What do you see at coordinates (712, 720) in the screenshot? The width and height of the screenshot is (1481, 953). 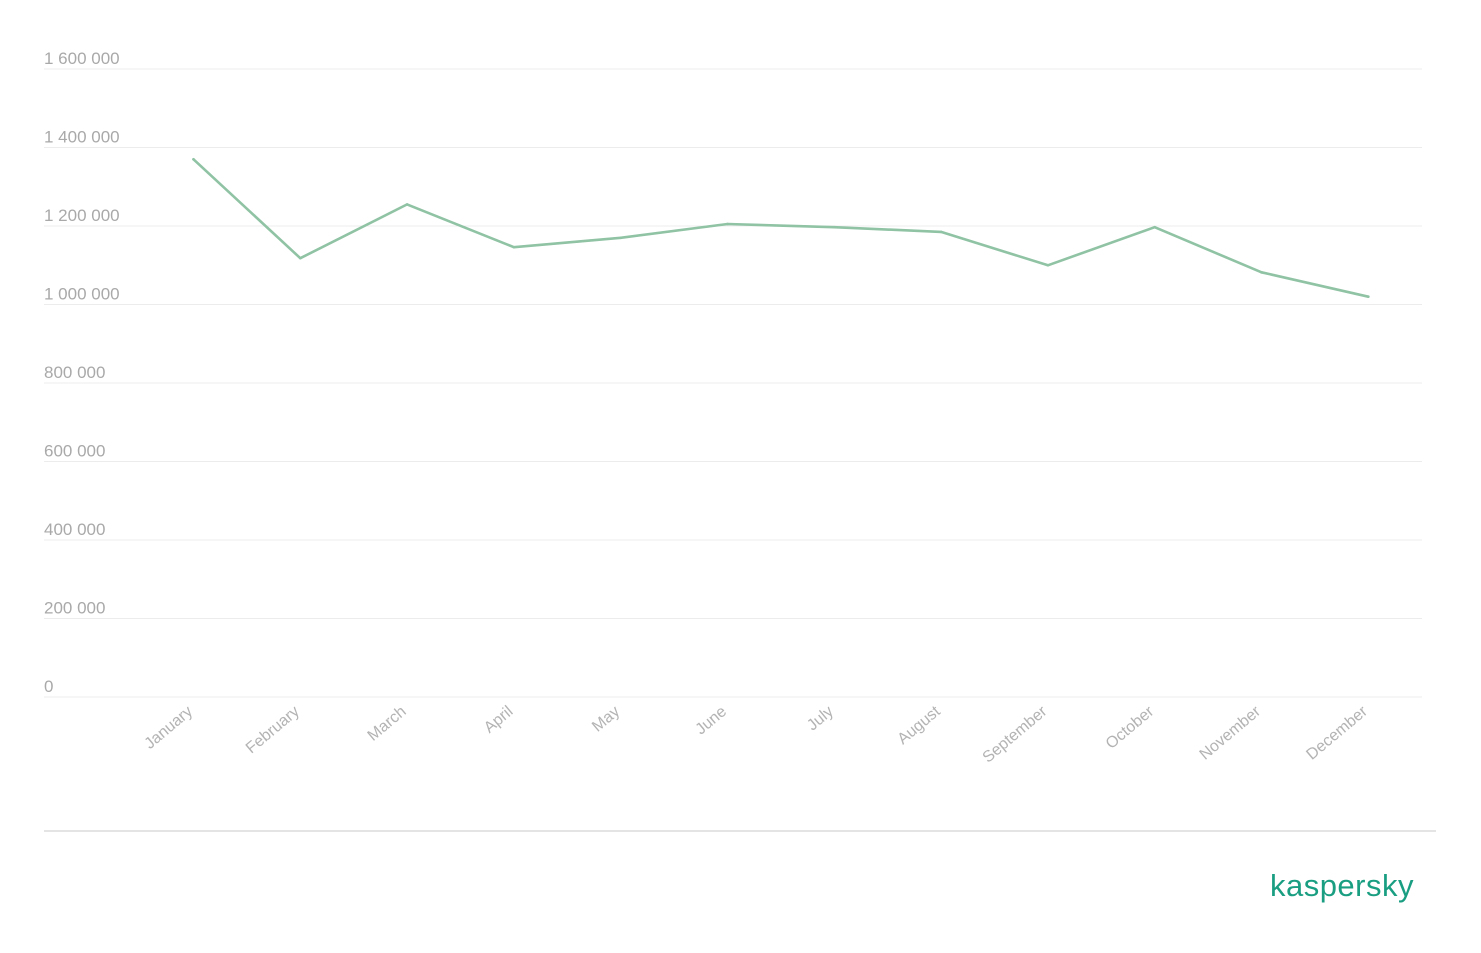 I see `x-tick-label: June` at bounding box center [712, 720].